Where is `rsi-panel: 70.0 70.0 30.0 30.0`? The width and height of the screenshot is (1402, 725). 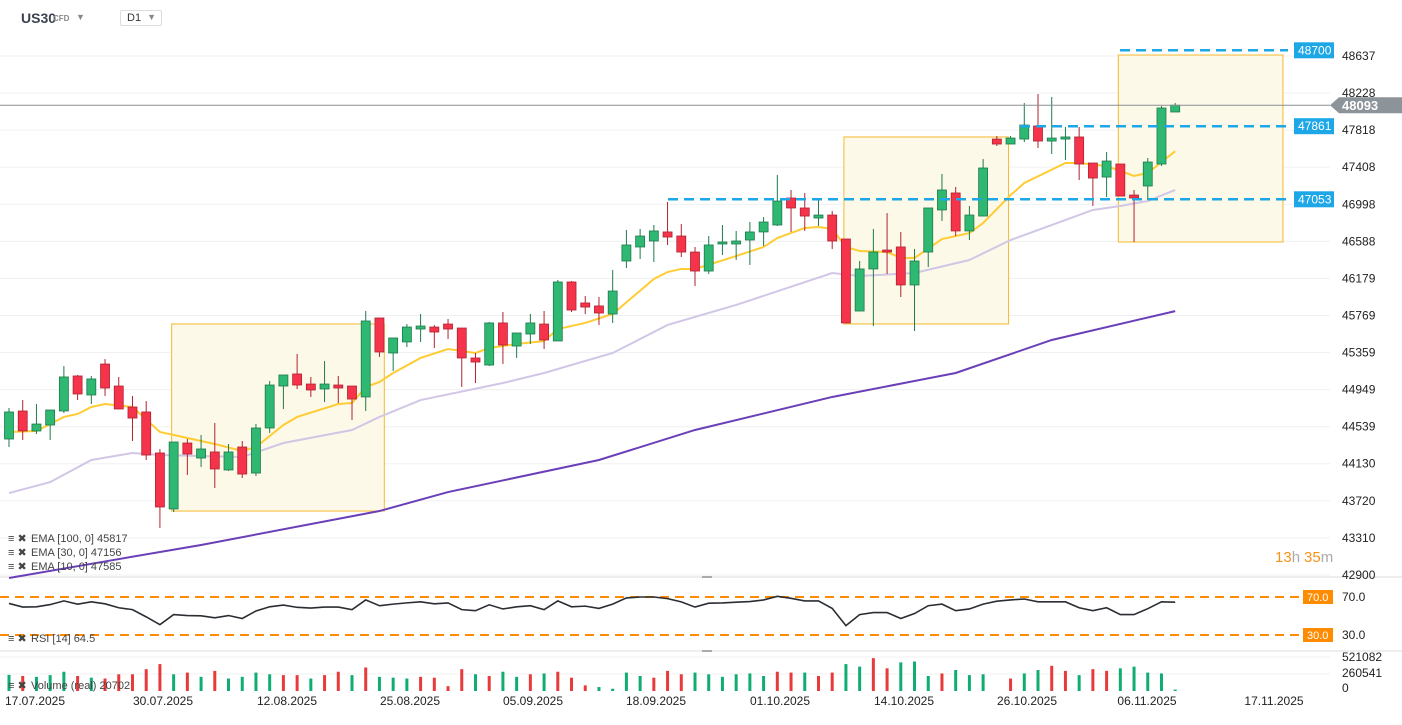 rsi-panel: 70.0 70.0 30.0 30.0 is located at coordinates (683, 616).